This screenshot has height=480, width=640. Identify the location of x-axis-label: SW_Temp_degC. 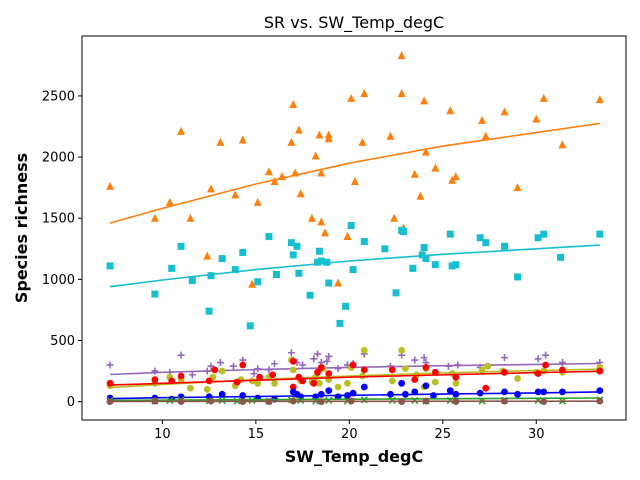
(354, 456).